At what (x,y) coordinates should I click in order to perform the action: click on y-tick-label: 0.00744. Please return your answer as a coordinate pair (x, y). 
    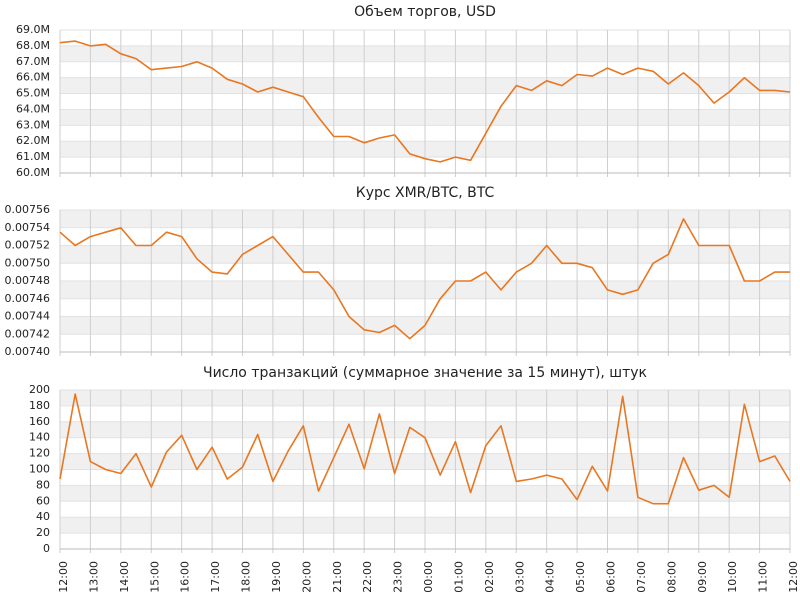
    Looking at the image, I should click on (28, 316).